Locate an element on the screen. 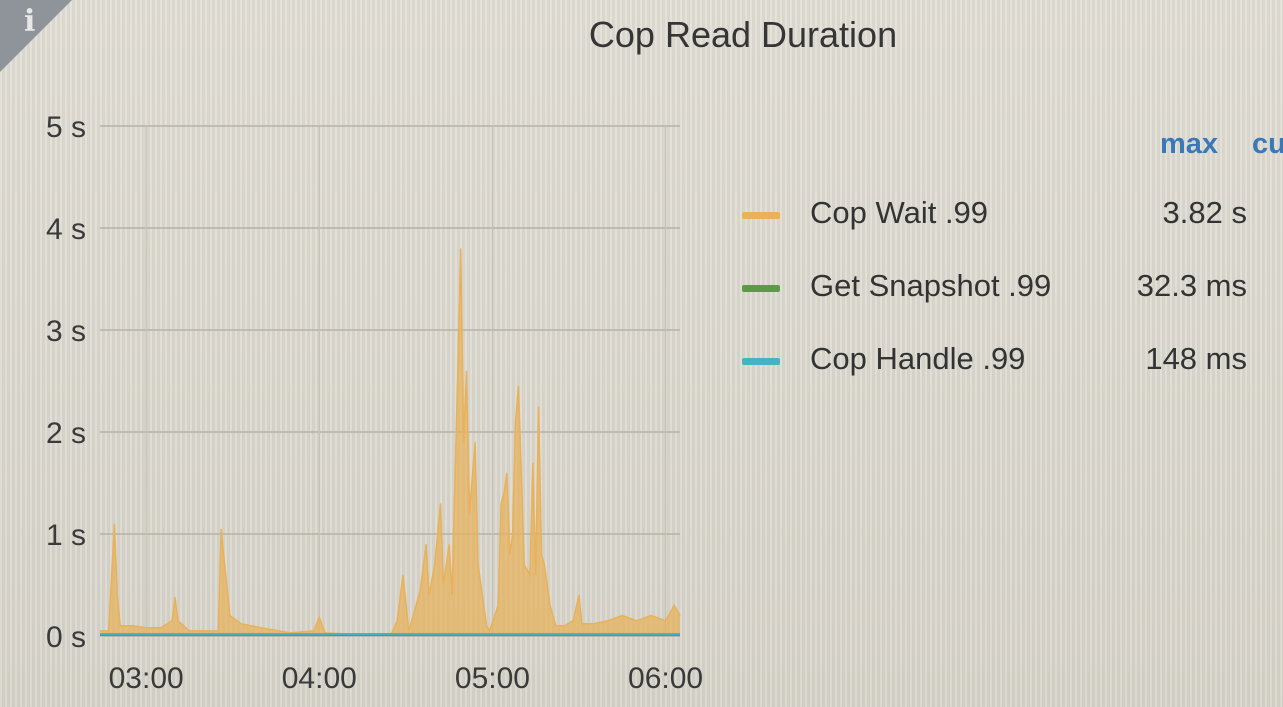  y-tick-label: 4 s is located at coordinates (66, 229).